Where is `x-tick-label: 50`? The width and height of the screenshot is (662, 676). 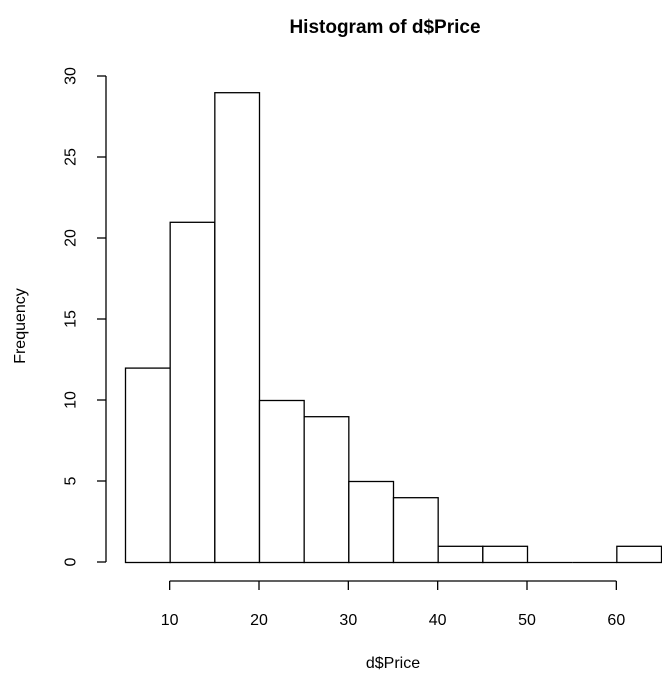 x-tick-label: 50 is located at coordinates (527, 620).